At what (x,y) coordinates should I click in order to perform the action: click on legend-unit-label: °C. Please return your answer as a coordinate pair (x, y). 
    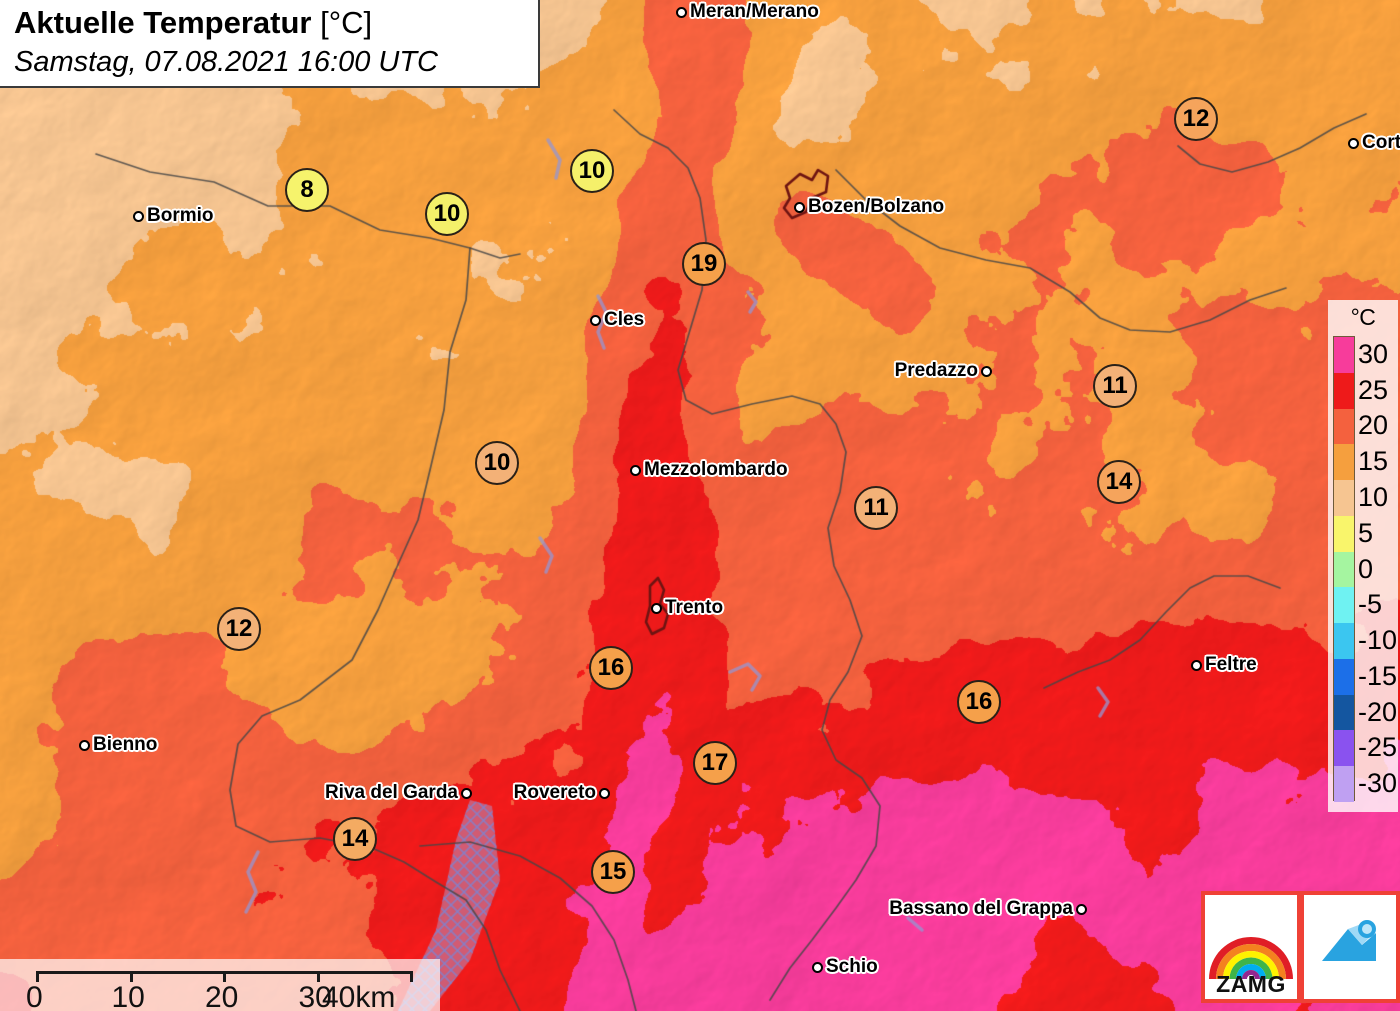
    Looking at the image, I should click on (1363, 317).